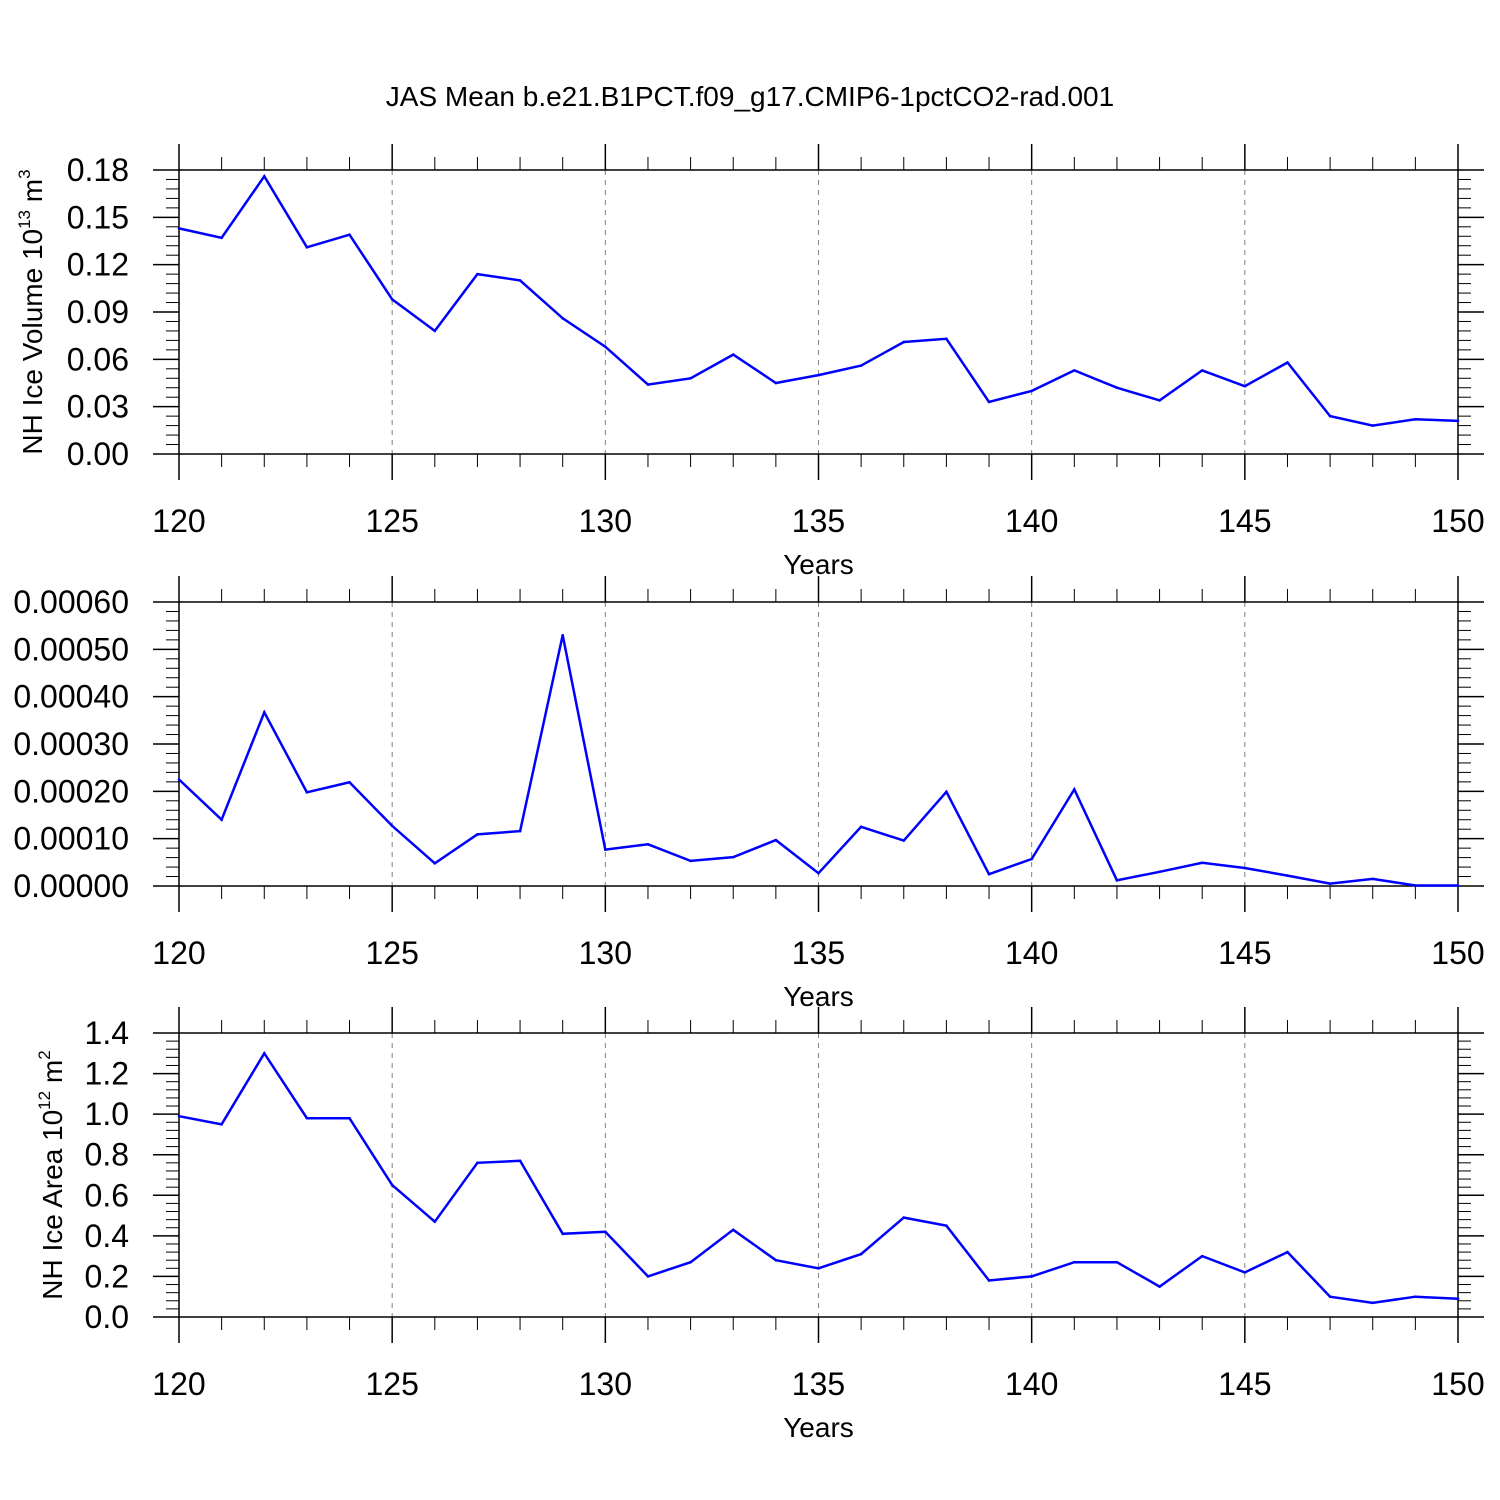  What do you see at coordinates (71, 602) in the screenshot?
I see `y-tick-label: 0.00060` at bounding box center [71, 602].